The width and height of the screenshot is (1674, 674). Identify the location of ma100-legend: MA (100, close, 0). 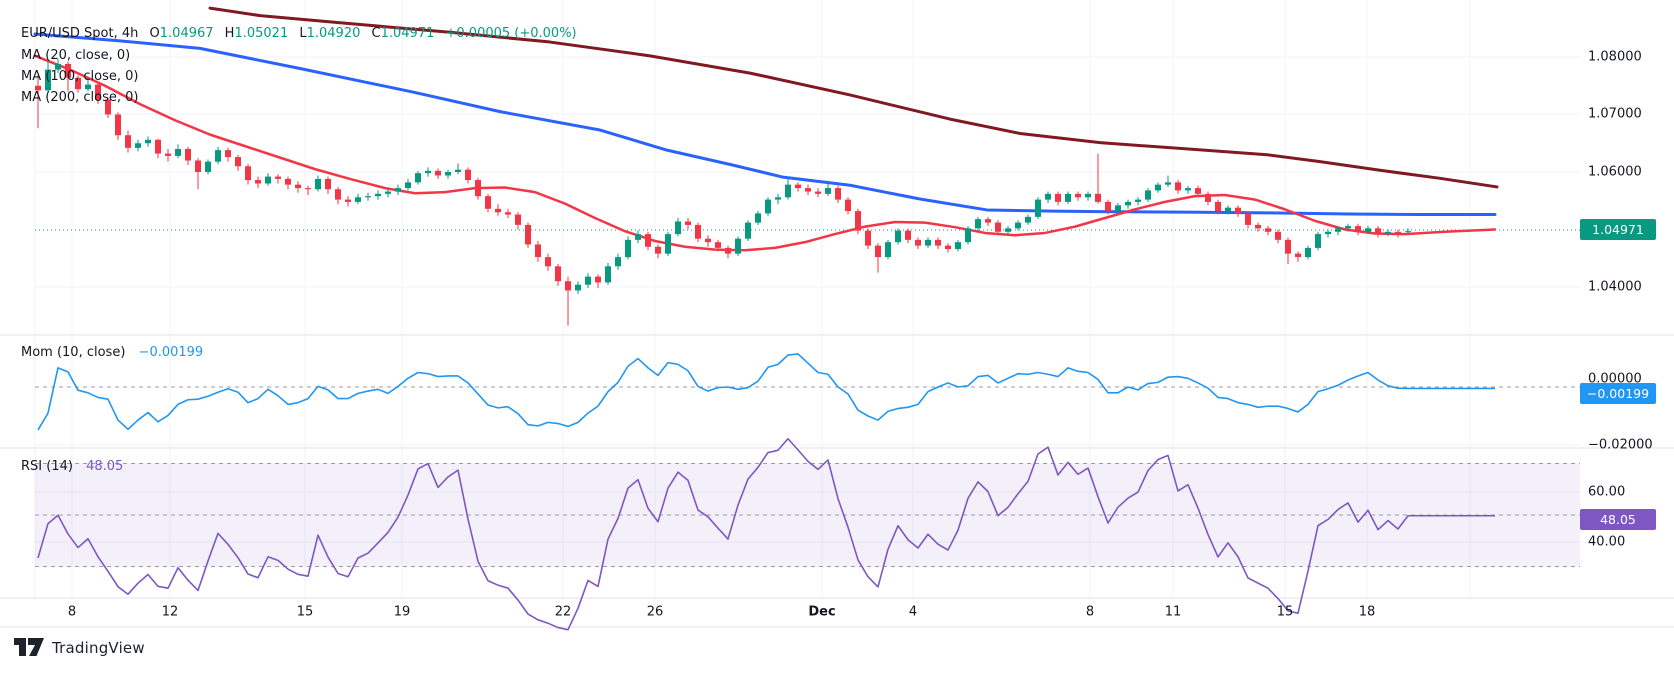
(79, 76).